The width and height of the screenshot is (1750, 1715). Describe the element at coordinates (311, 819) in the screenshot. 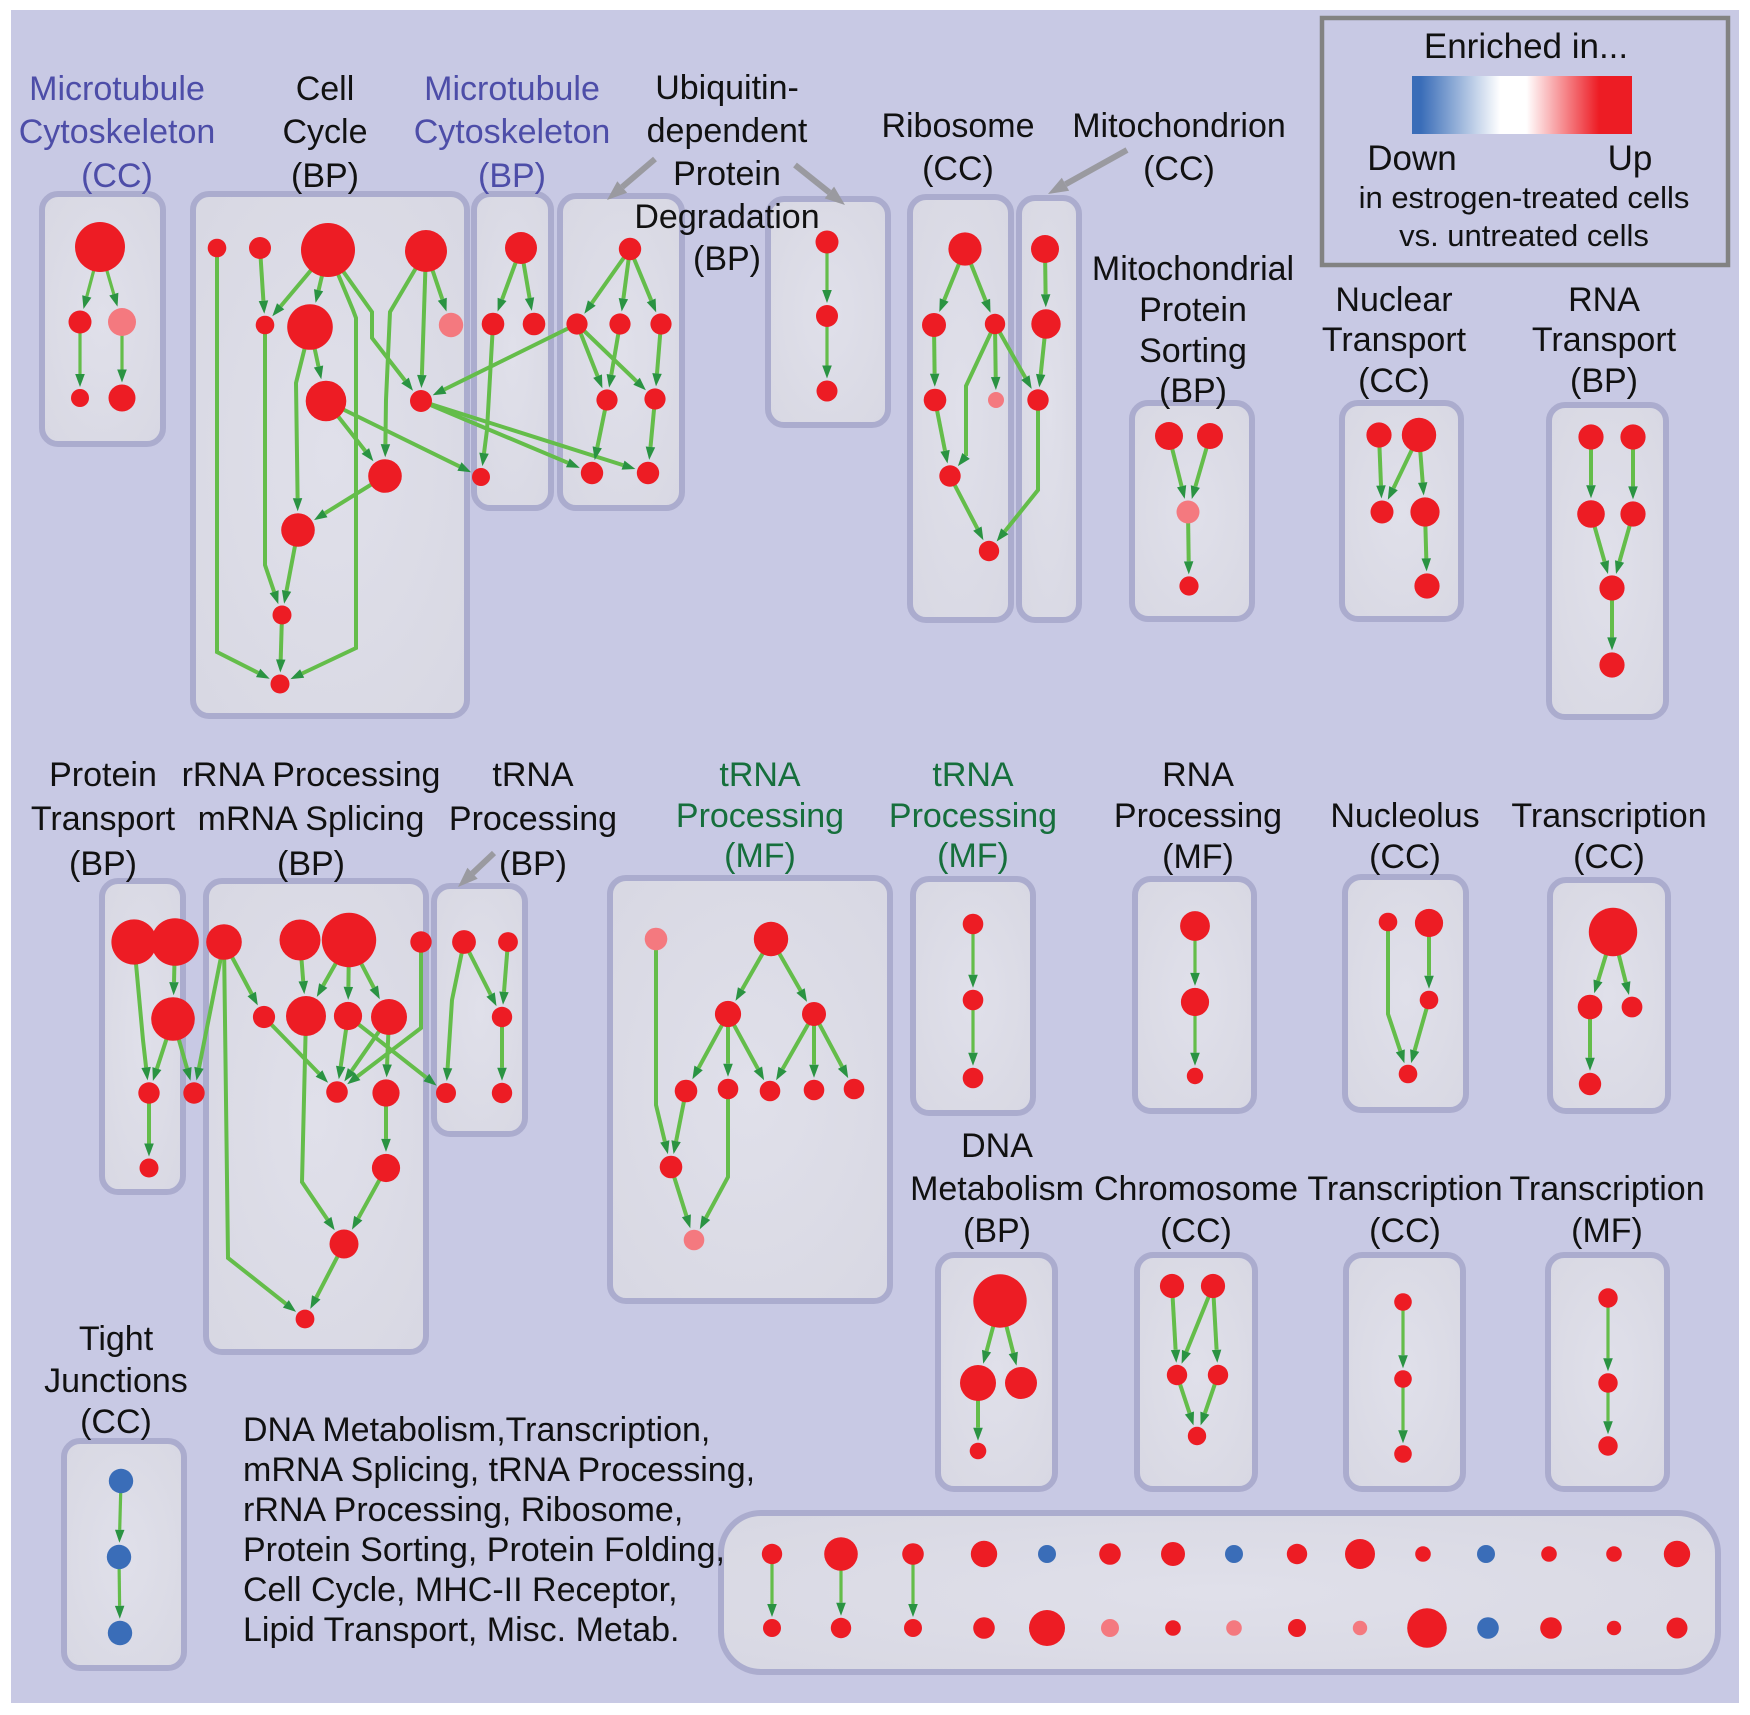

I see `svg-text: mRNA Splicing` at that location.